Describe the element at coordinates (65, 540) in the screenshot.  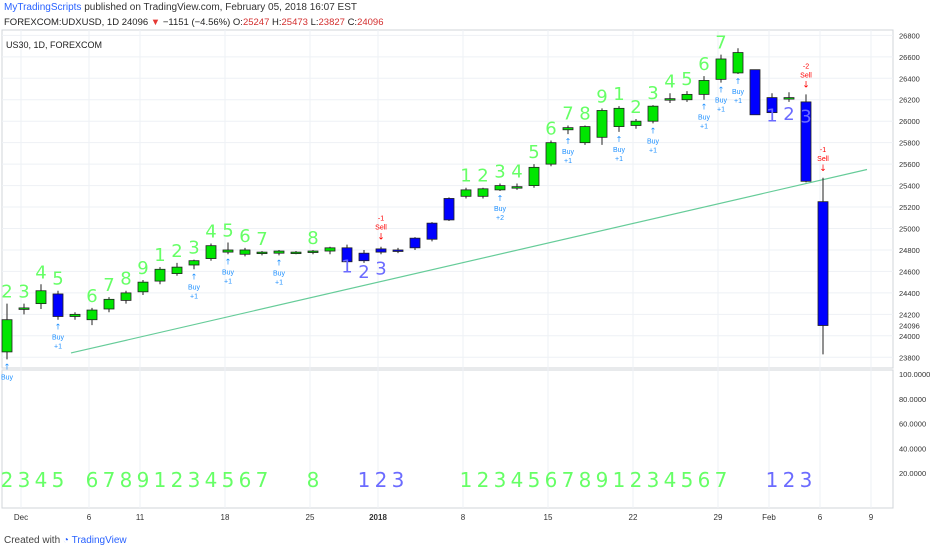
I see `footer: Created with ◔ TradingView` at that location.